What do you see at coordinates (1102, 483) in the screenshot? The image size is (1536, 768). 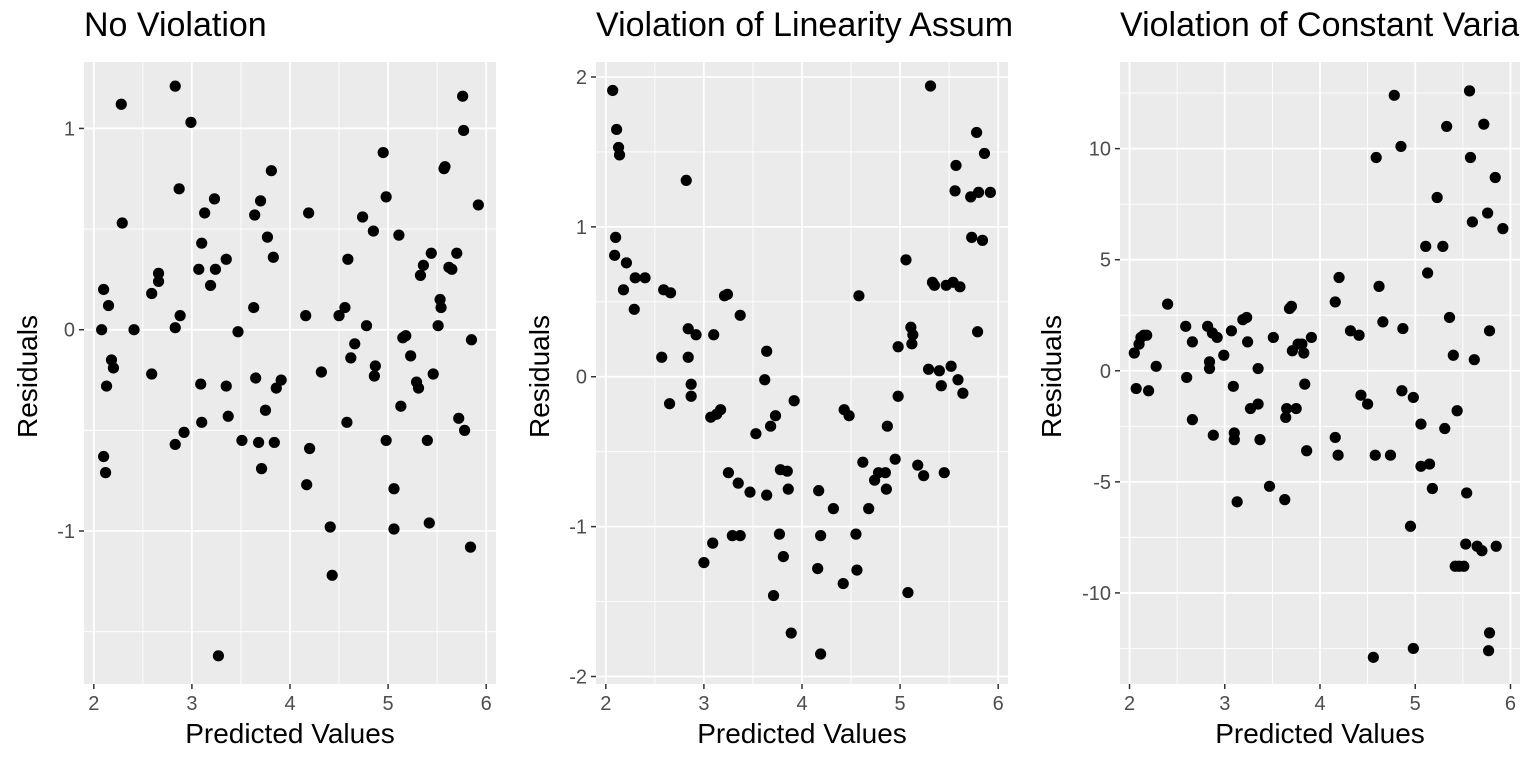 I see `y-tick-label: -5` at bounding box center [1102, 483].